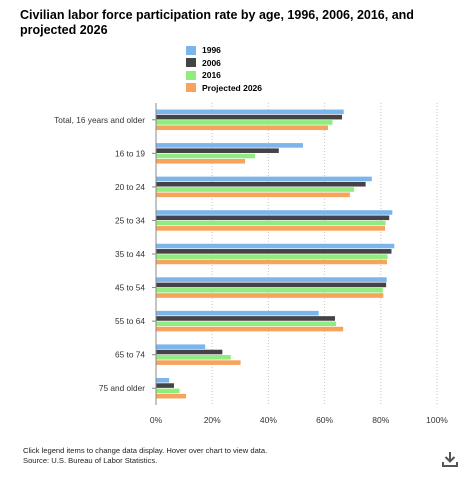 The width and height of the screenshot is (474, 479). Describe the element at coordinates (156, 420) in the screenshot. I see `x-tick-label: 0%` at that location.